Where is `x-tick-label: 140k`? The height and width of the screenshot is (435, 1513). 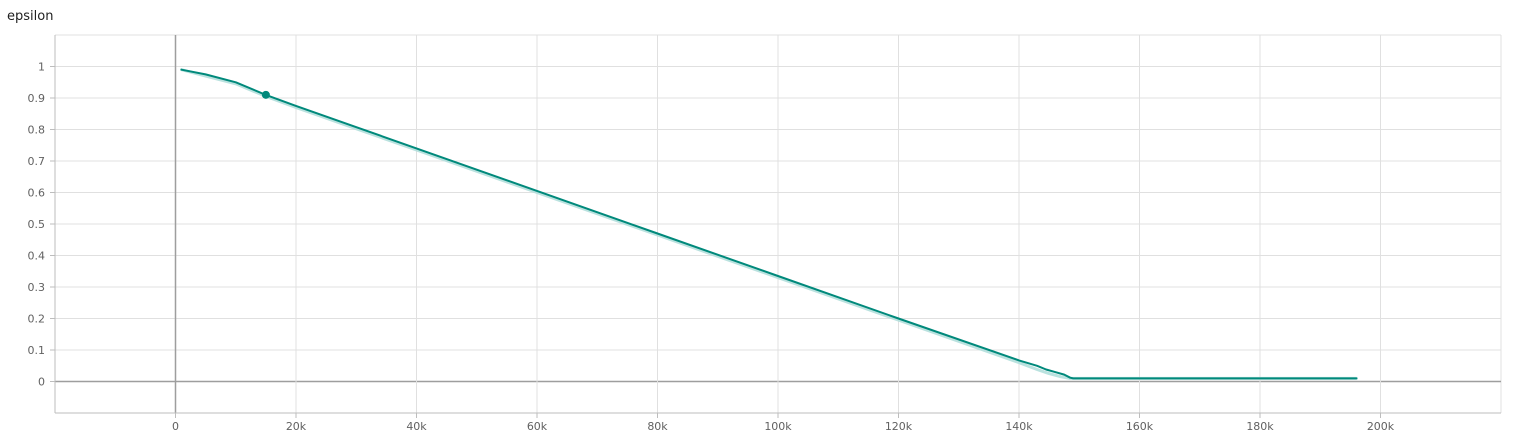
x-tick-label: 140k is located at coordinates (1019, 426).